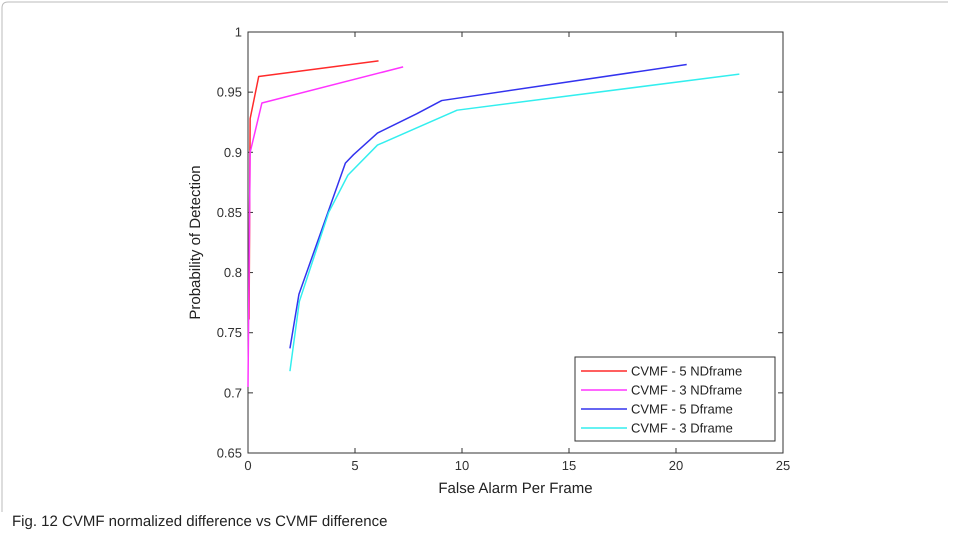  What do you see at coordinates (238, 32) in the screenshot?
I see `y-tick-label: 1` at bounding box center [238, 32].